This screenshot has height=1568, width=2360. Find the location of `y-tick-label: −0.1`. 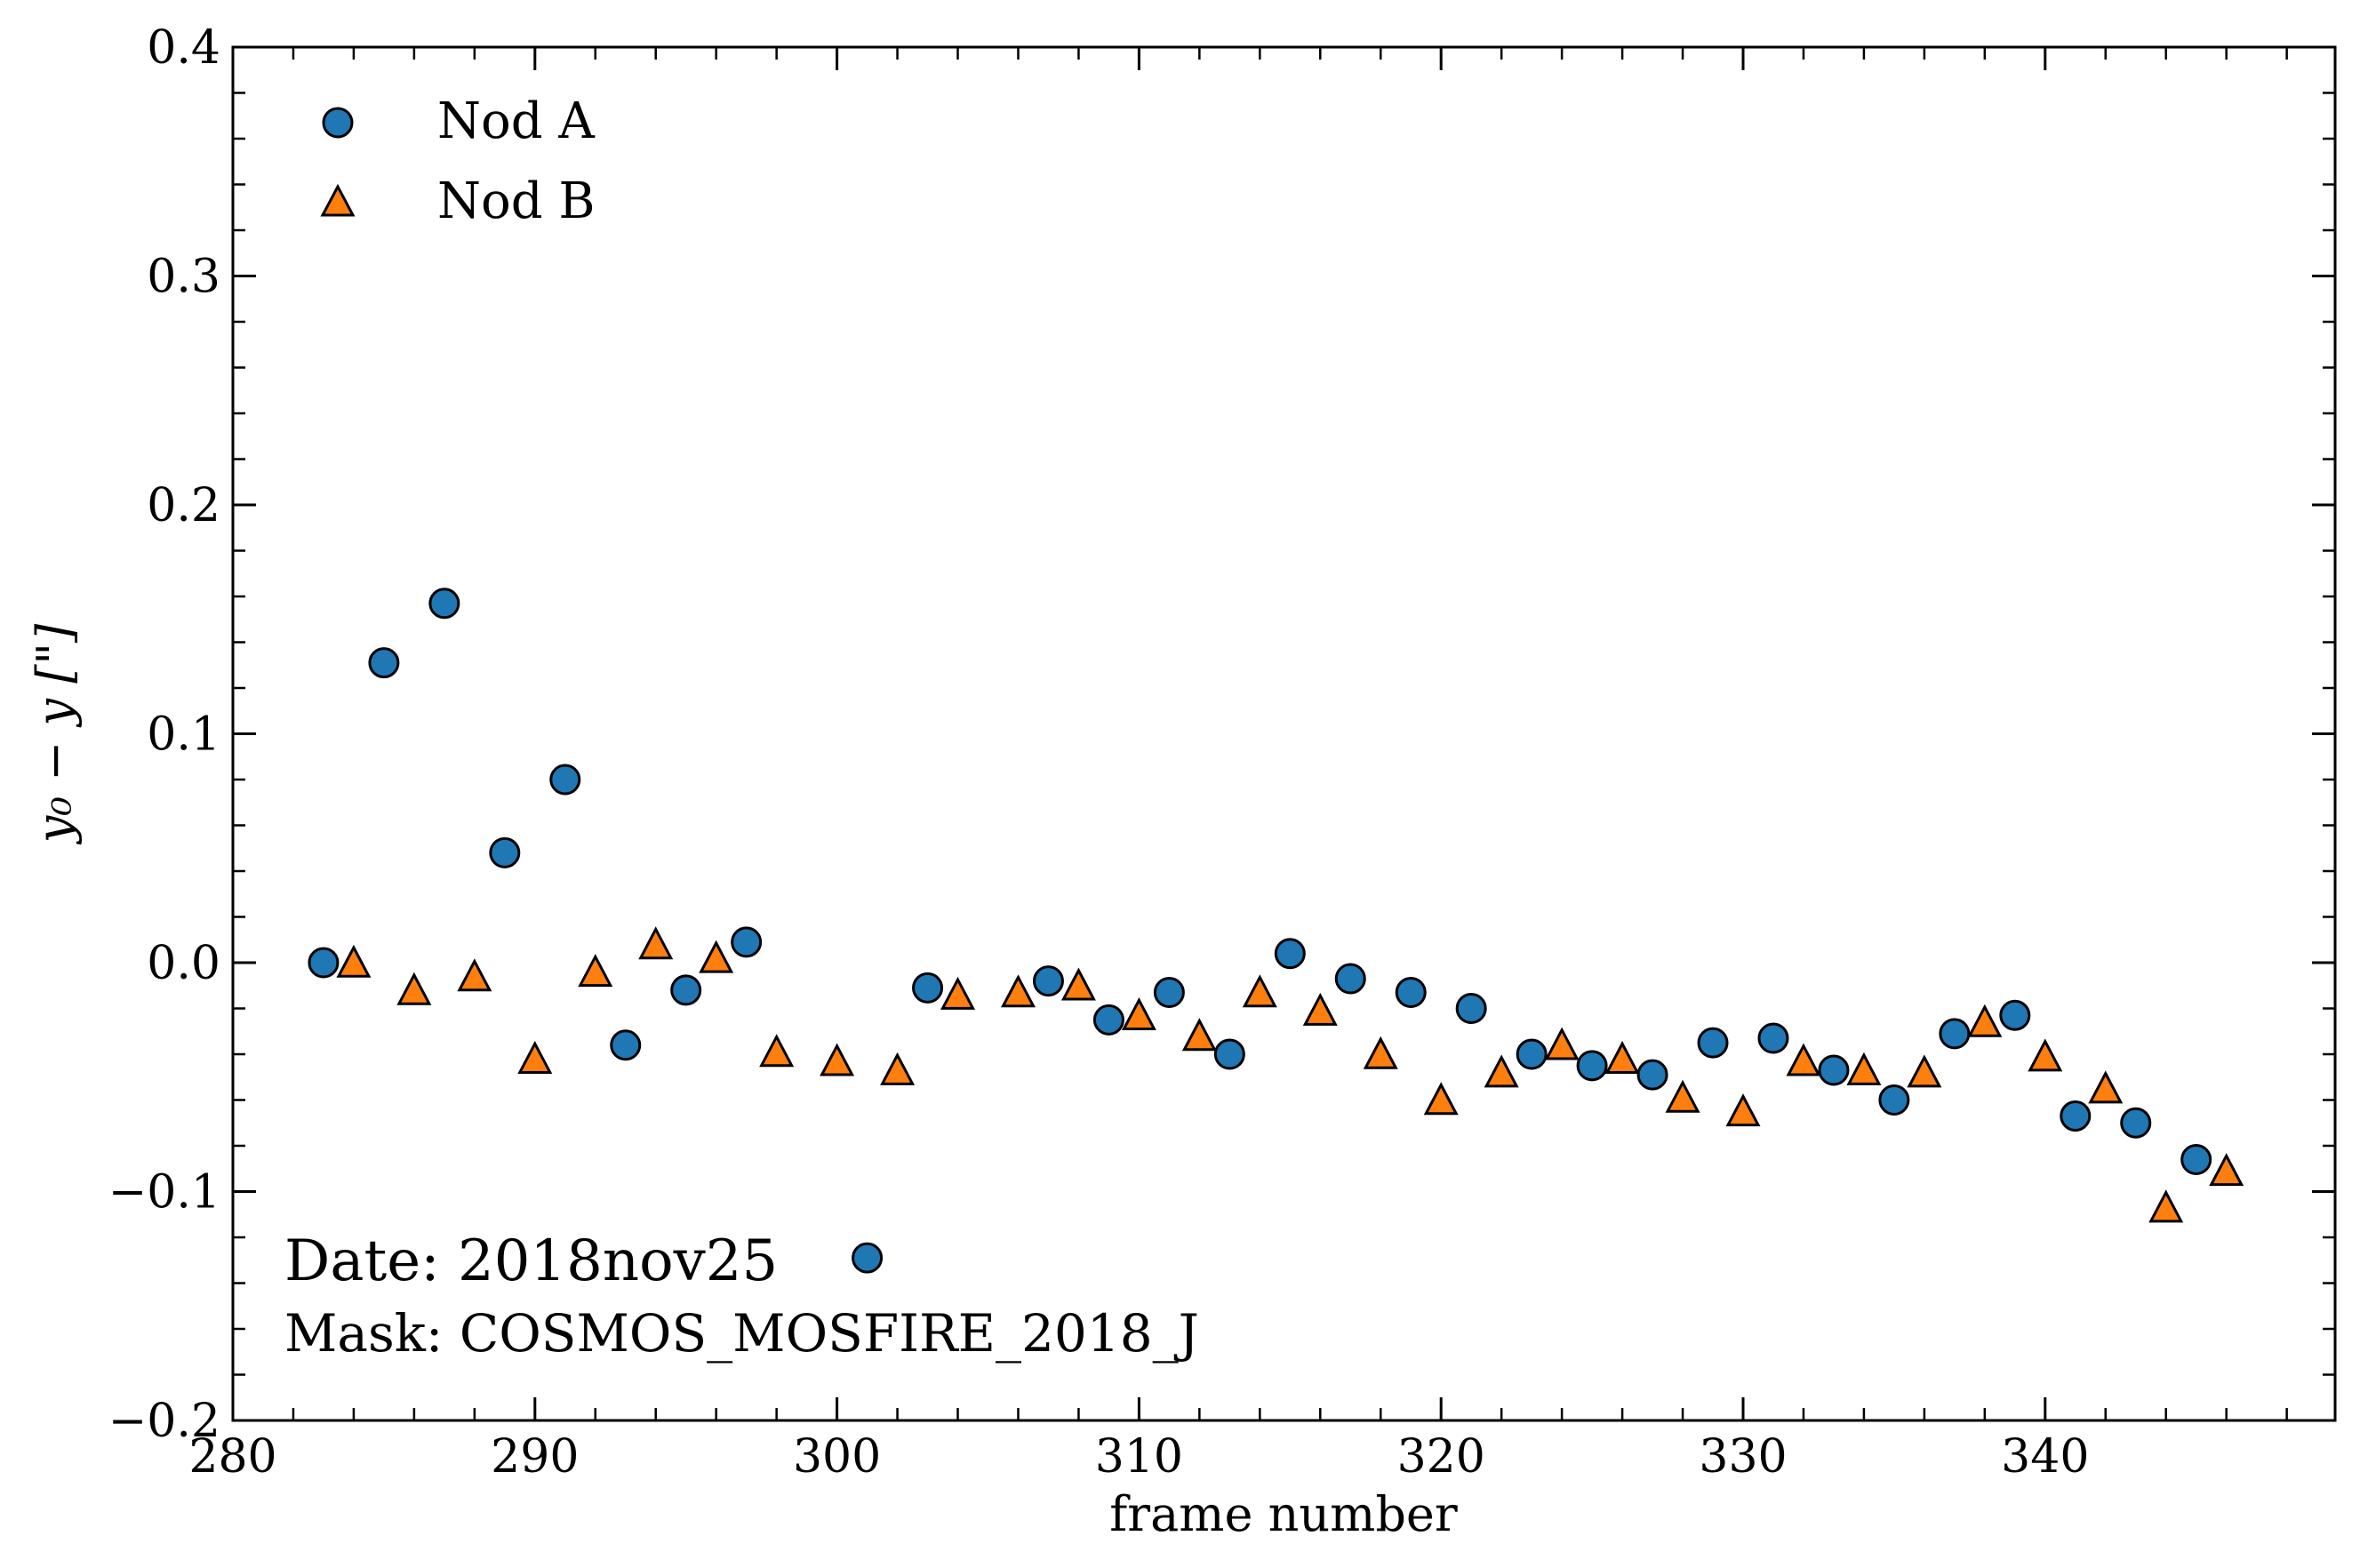

y-tick-label: −0.1 is located at coordinates (164, 1193).